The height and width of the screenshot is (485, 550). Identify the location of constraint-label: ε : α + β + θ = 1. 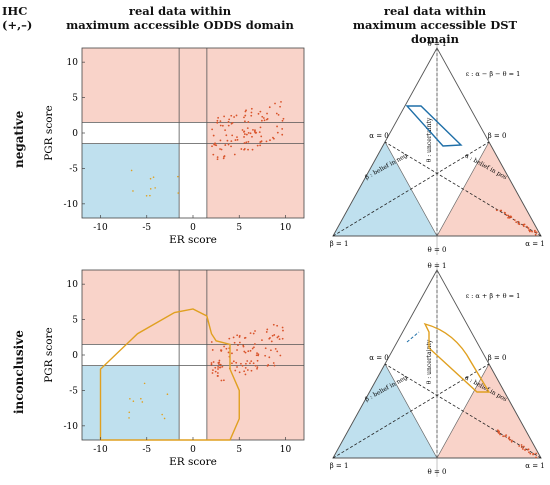
(493, 296).